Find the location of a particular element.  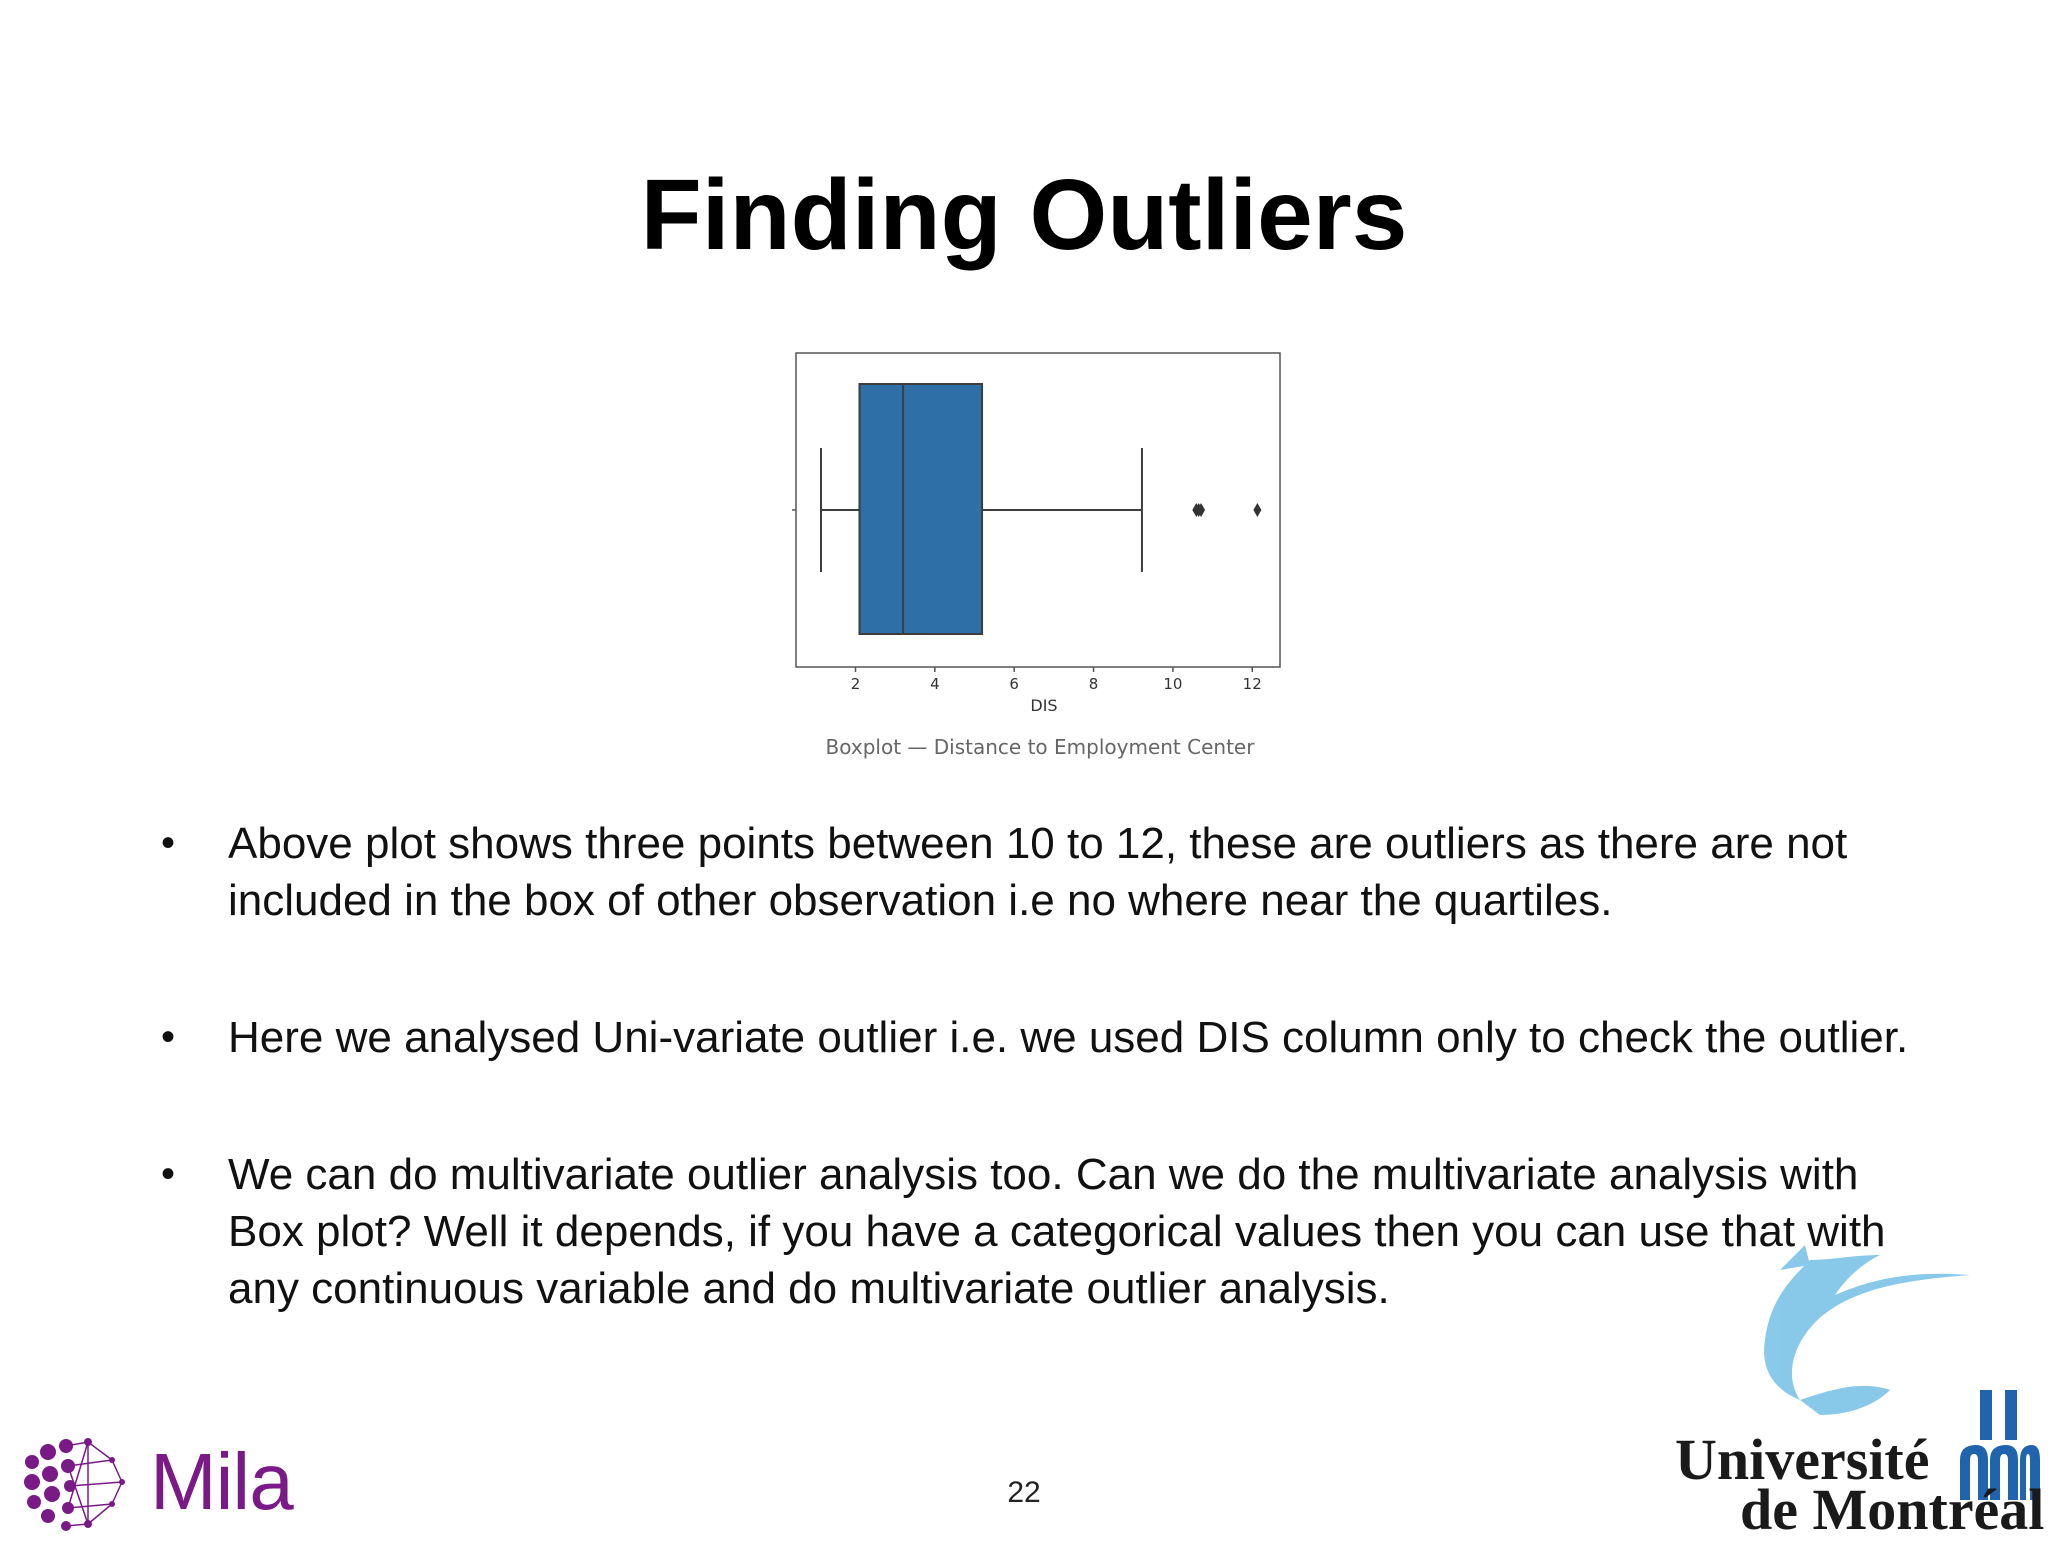

iqr-box is located at coordinates (921, 509).